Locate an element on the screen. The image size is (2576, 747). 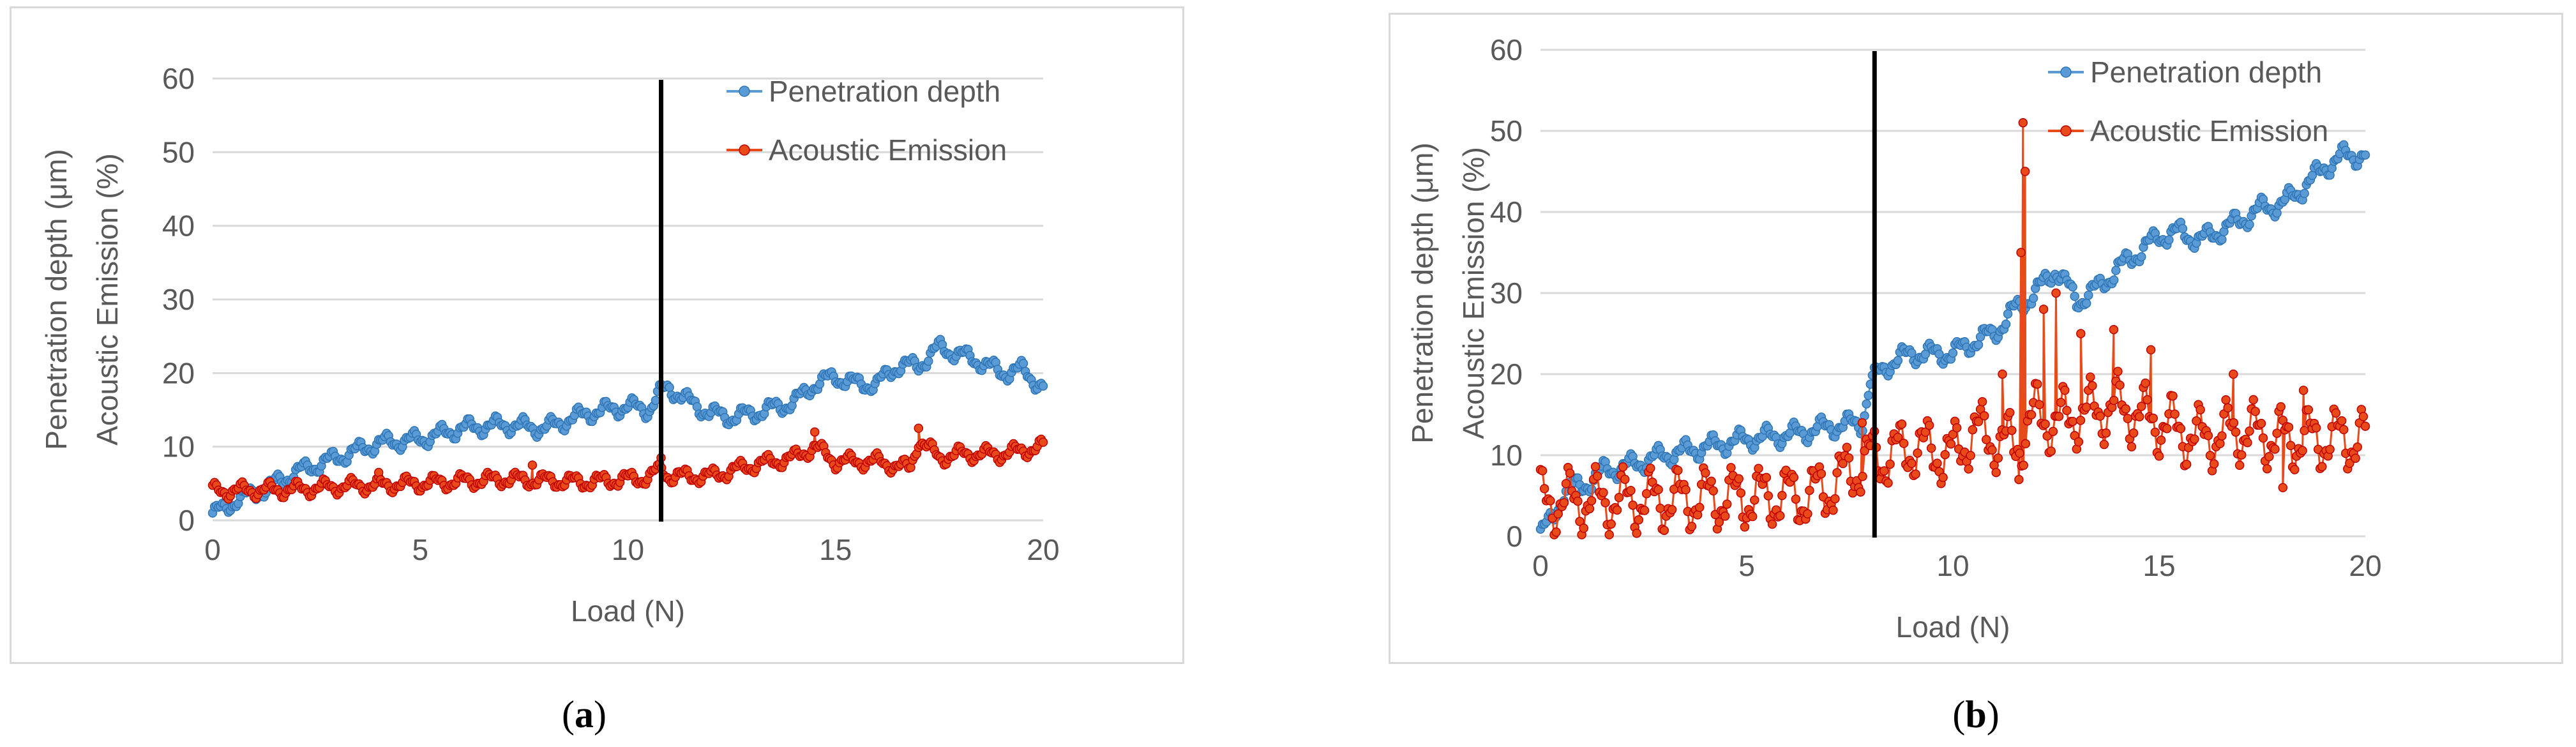
ytick-label: 20 is located at coordinates (1506, 374).